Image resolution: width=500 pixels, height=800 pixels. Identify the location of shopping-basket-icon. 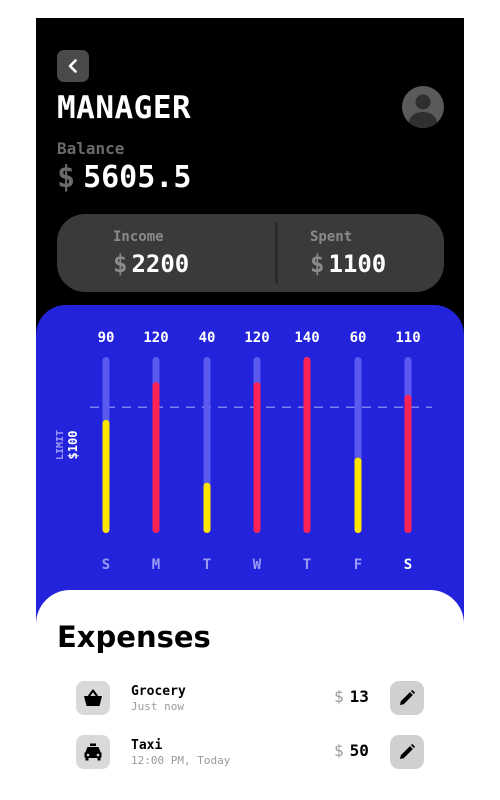
(93, 697).